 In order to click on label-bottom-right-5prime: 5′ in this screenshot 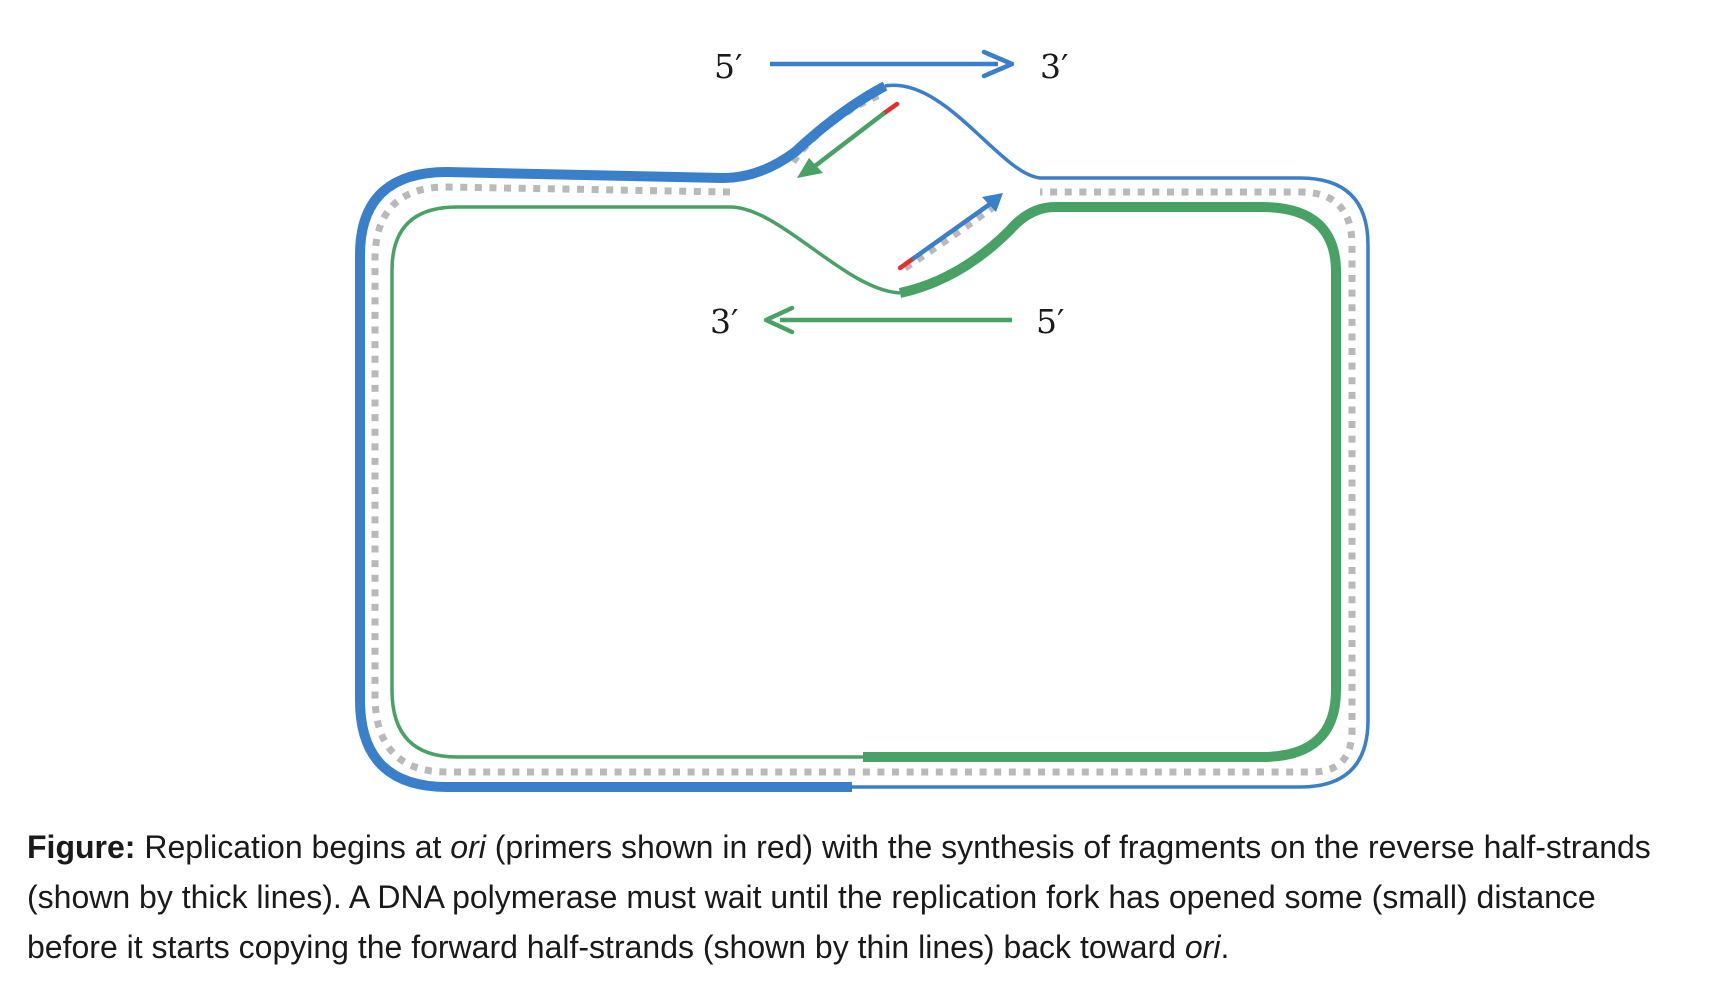, I will do `click(1050, 321)`.